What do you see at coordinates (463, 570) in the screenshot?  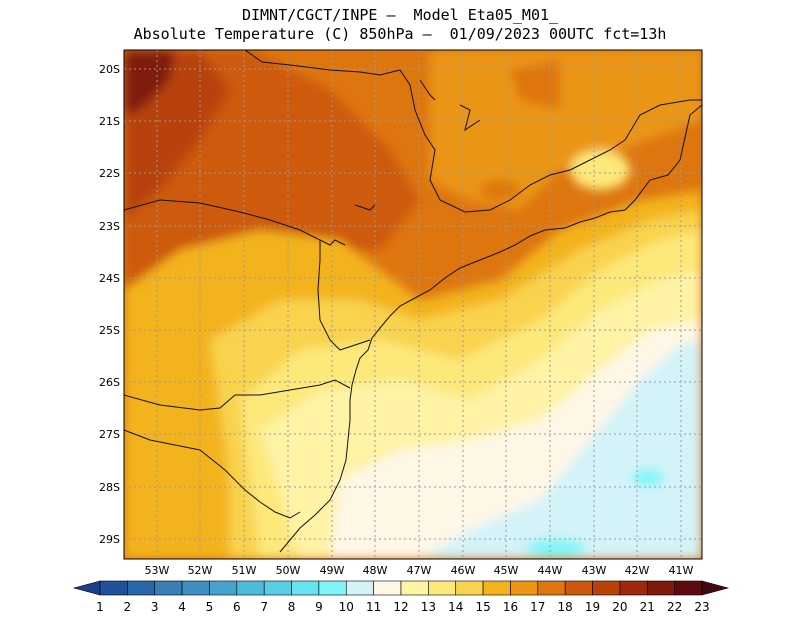 I see `lon-label: 46W` at bounding box center [463, 570].